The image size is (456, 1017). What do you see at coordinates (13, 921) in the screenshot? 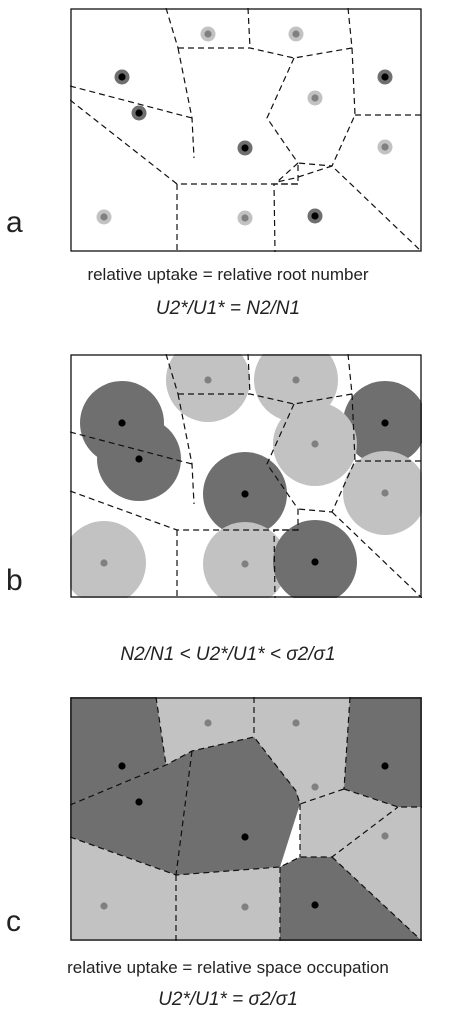
I see `panel-label-c: c` at bounding box center [13, 921].